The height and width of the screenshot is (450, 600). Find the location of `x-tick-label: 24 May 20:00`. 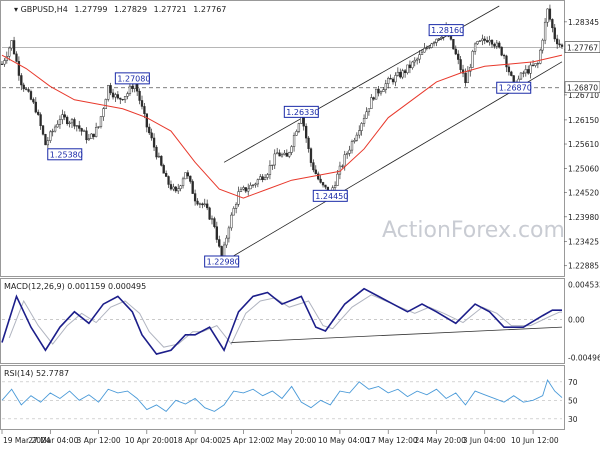

x-tick-label: 24 May 20:00 is located at coordinates (440, 440).